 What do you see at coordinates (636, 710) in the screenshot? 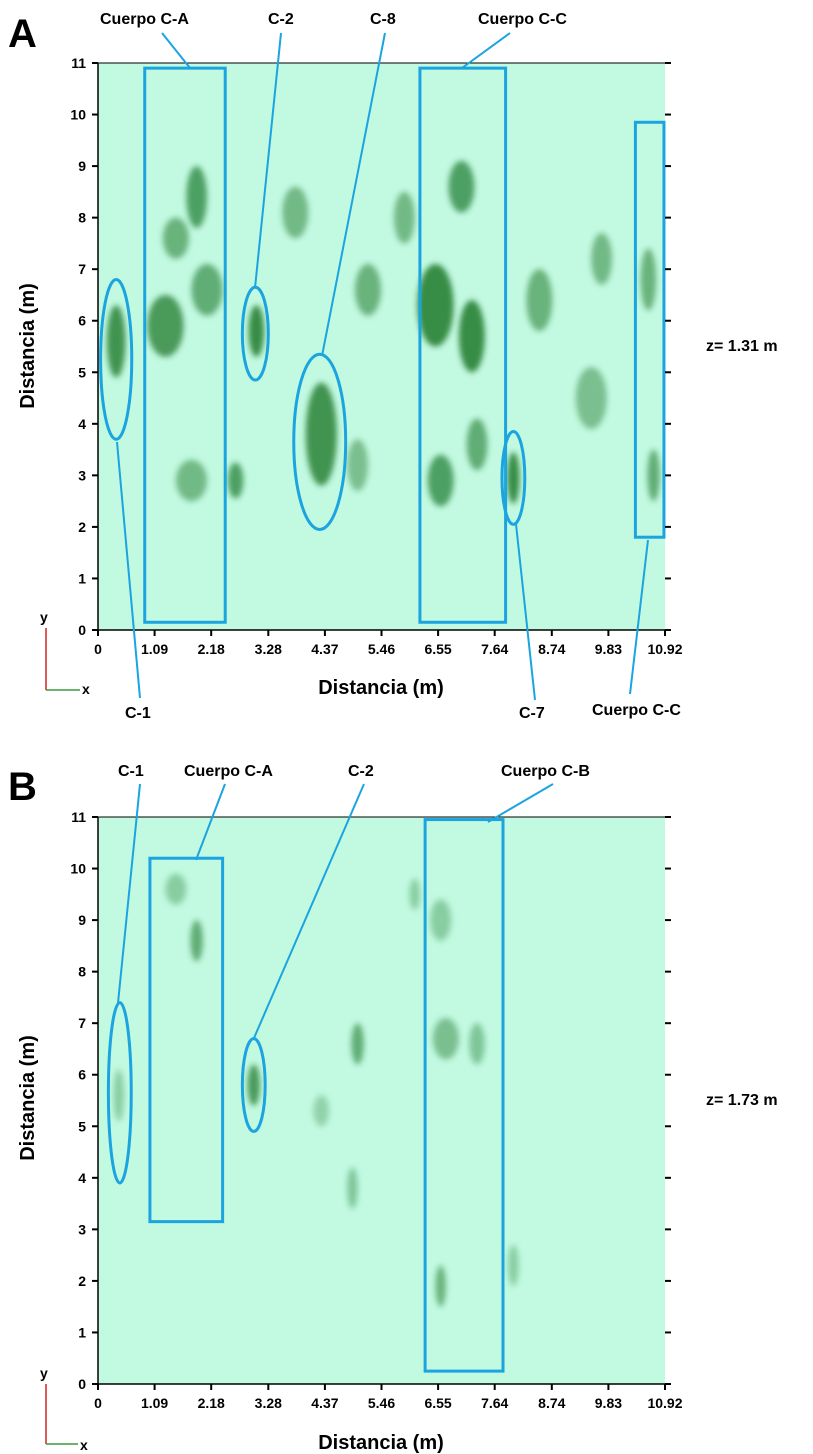
I see `label-cuerpo-cc-right-a: Cuerpo C-C` at bounding box center [636, 710].